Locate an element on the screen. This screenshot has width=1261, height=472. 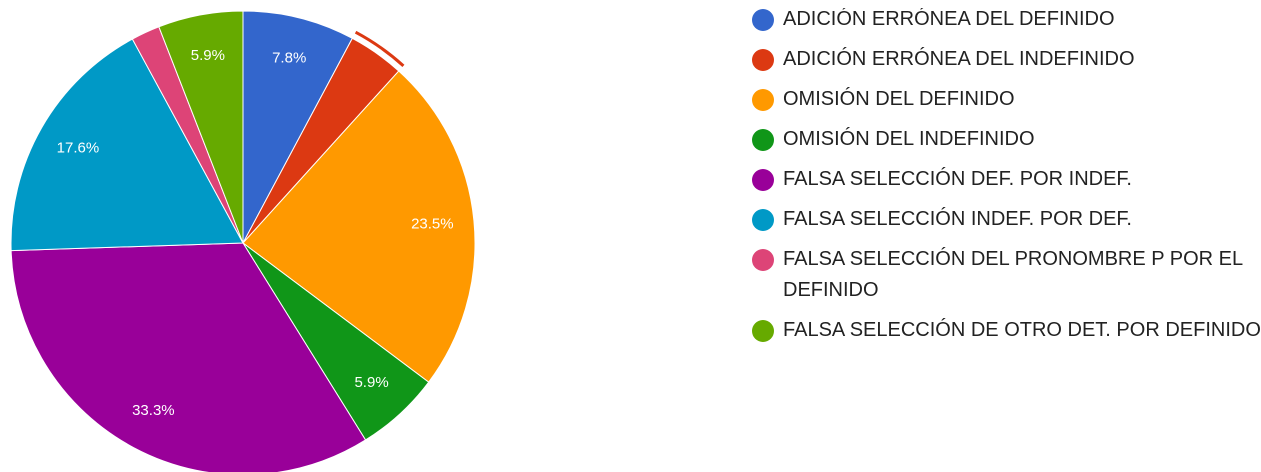
legend-item: ADICIÓN ERRÓNEA DEL DEFINIDO is located at coordinates (1006, 21).